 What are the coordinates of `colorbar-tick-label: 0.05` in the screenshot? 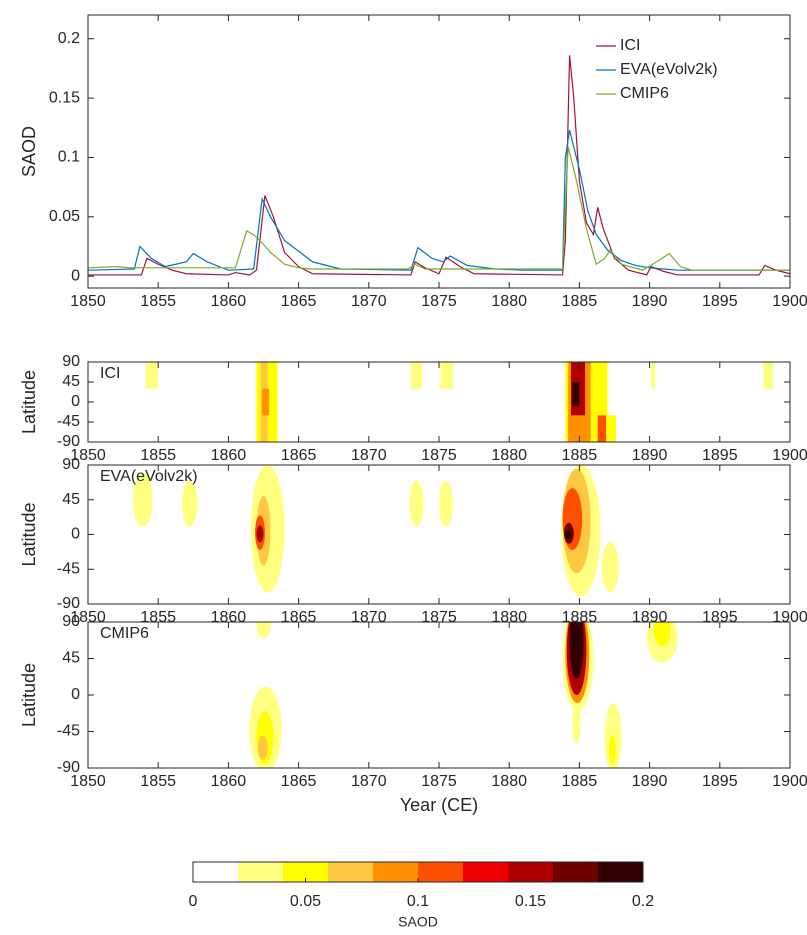 It's located at (305, 901).